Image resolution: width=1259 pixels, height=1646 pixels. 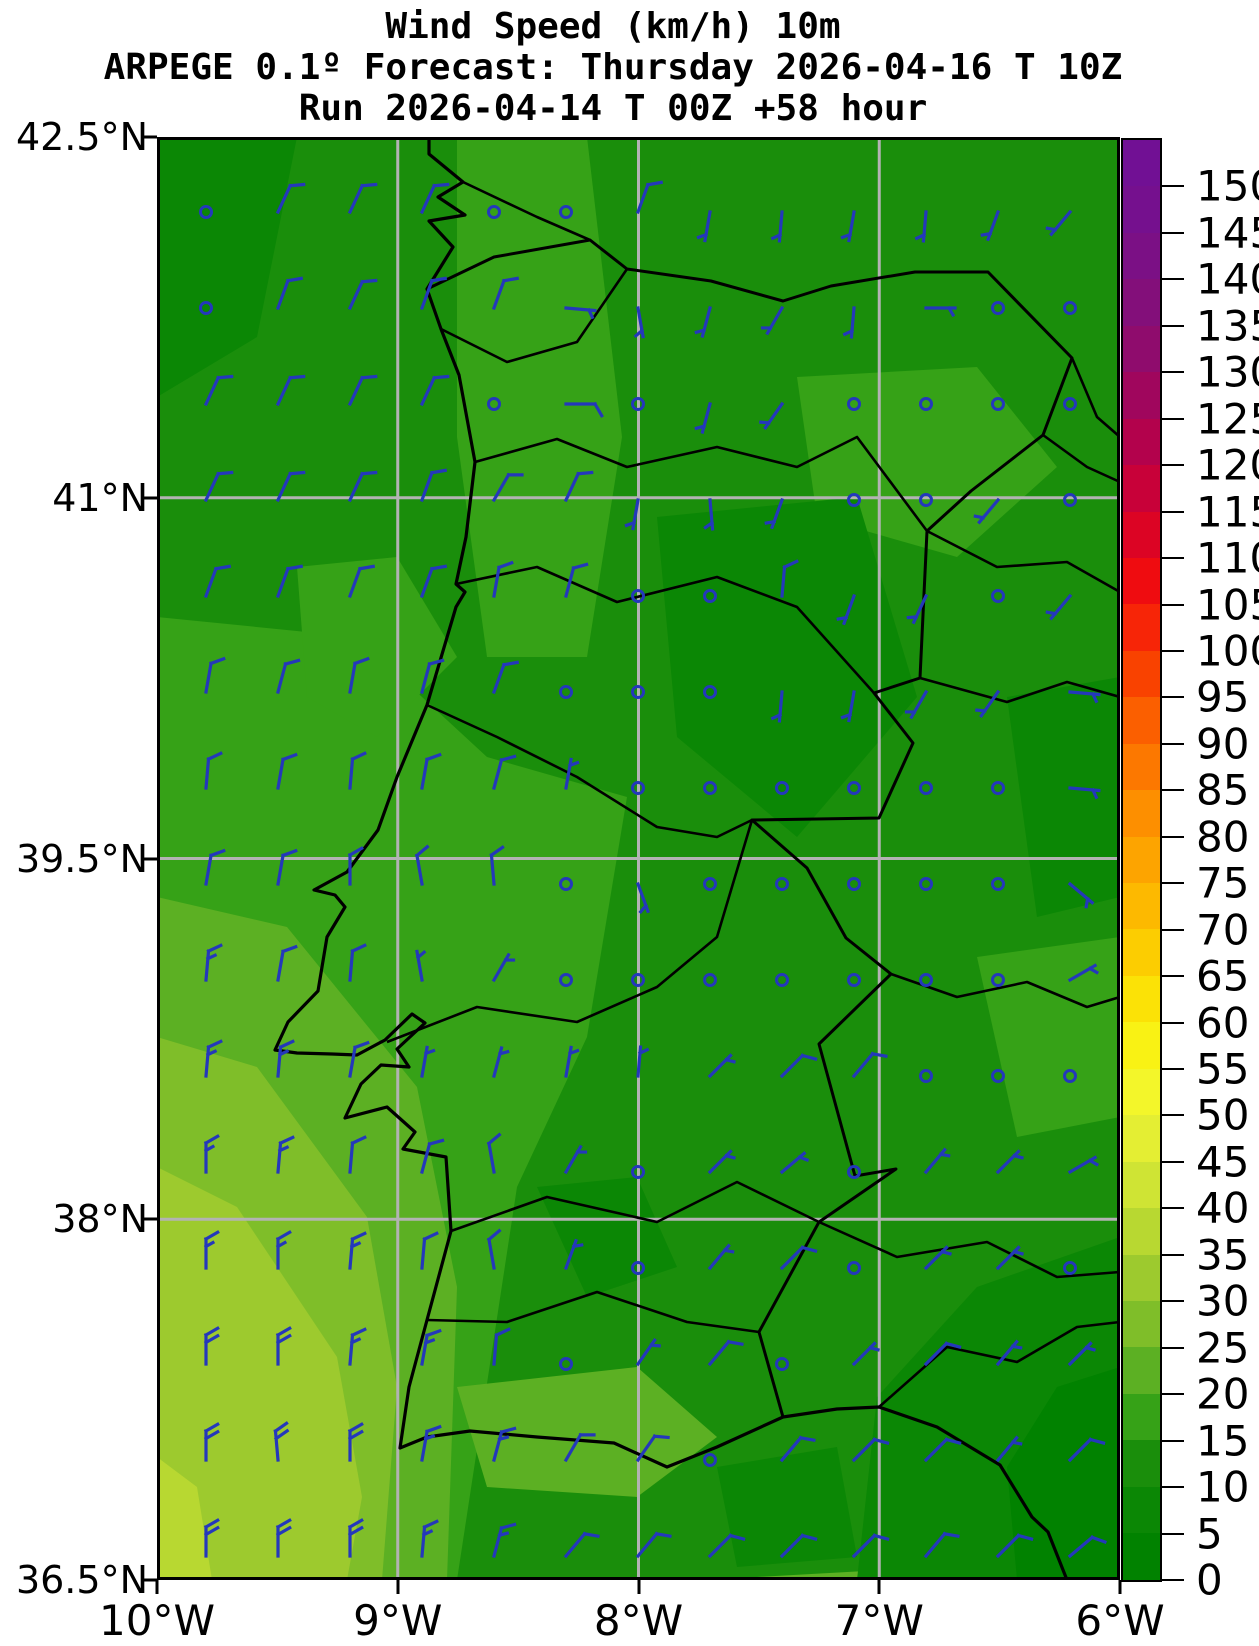 I want to click on x-tick-label: 10°W, so click(x=157, y=1620).